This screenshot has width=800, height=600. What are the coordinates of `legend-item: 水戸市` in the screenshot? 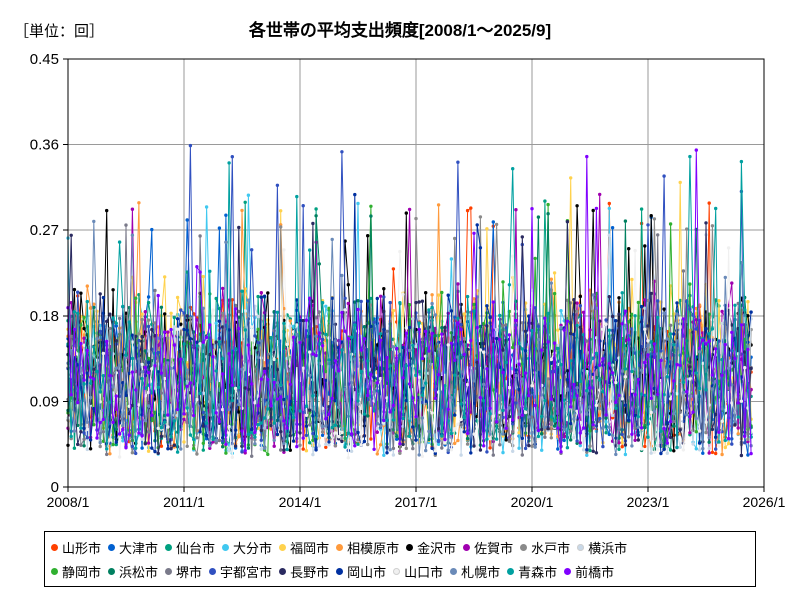 It's located at (545, 547).